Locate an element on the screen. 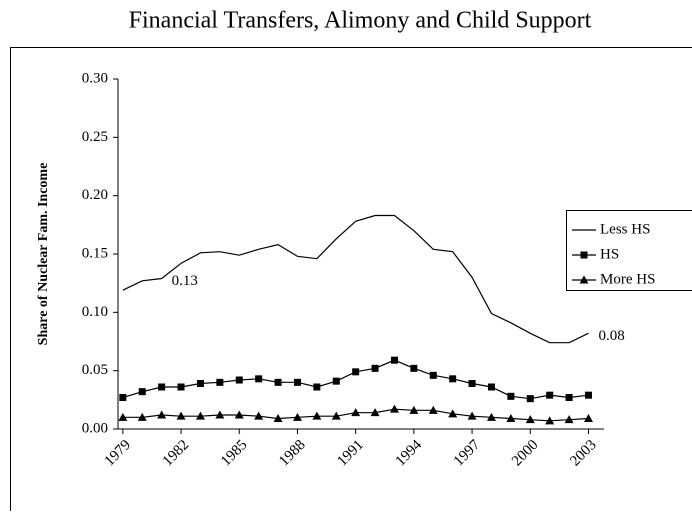 This screenshot has height=516, width=692. series-line is located at coordinates (356, 379).